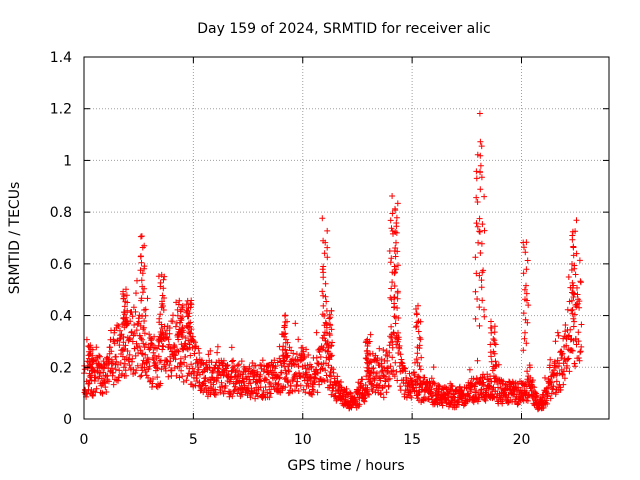 The width and height of the screenshot is (640, 480). I want to click on y-tick-label: 0.2, so click(61, 368).